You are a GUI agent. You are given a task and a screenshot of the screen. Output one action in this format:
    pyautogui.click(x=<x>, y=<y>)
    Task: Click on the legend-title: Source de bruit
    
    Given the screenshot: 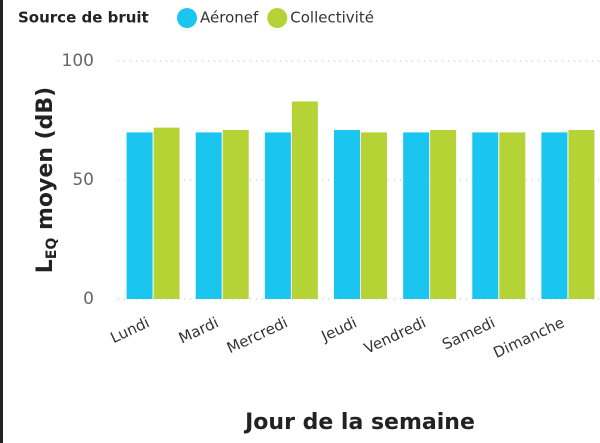 What is the action you would take?
    pyautogui.click(x=83, y=18)
    